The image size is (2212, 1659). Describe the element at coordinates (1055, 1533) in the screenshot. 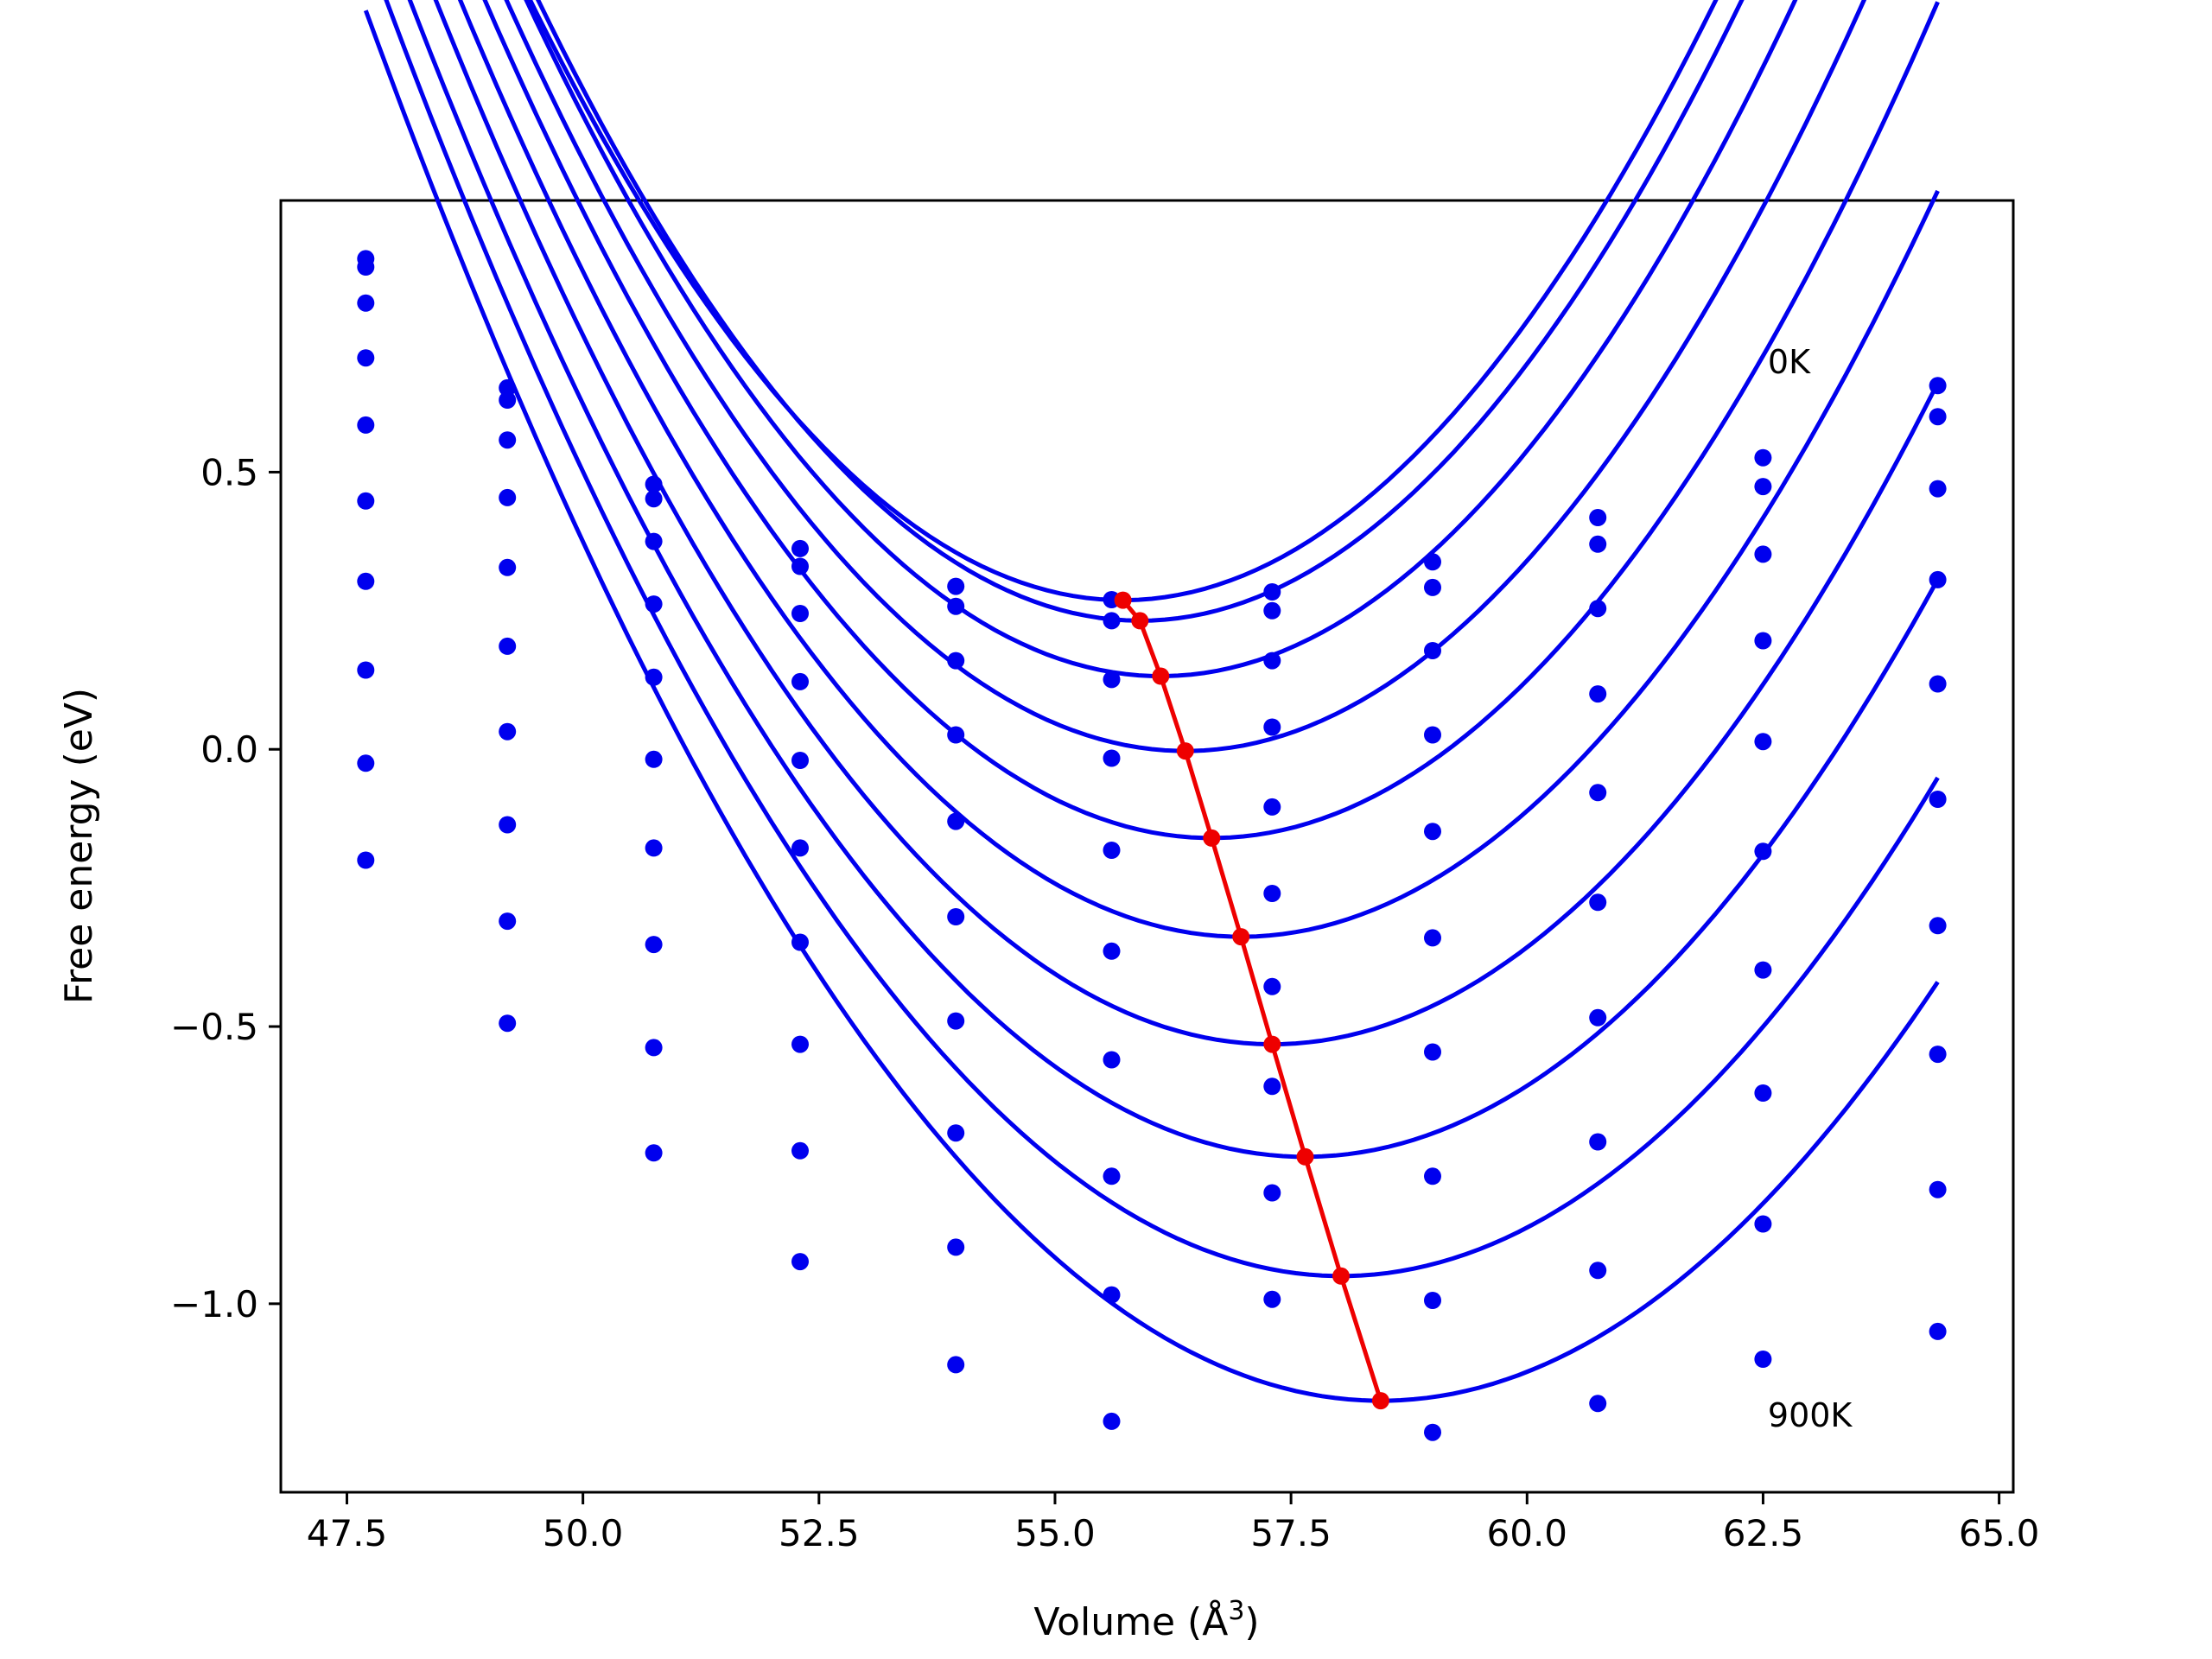

I see `x-tick-label-3: 55.0` at that location.